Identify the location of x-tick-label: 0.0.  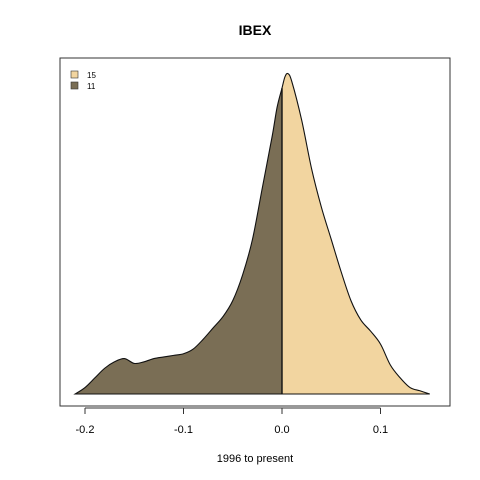
(281, 430).